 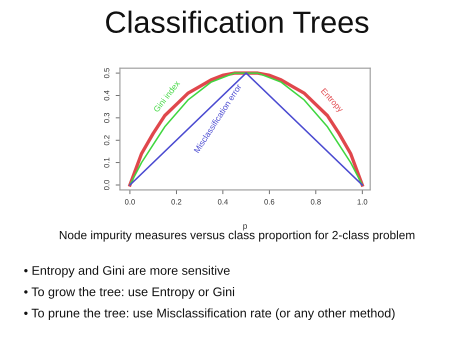 What do you see at coordinates (237, 22) in the screenshot?
I see `chart-title: Classification Trees` at bounding box center [237, 22].